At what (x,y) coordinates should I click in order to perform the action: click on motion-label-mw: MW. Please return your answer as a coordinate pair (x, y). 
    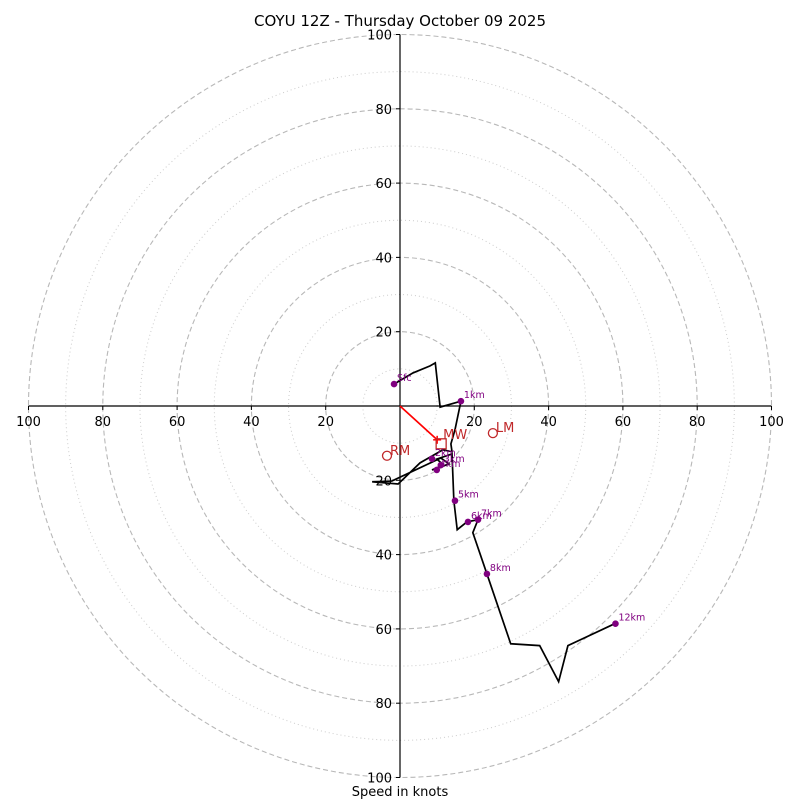
    Looking at the image, I should click on (455, 435).